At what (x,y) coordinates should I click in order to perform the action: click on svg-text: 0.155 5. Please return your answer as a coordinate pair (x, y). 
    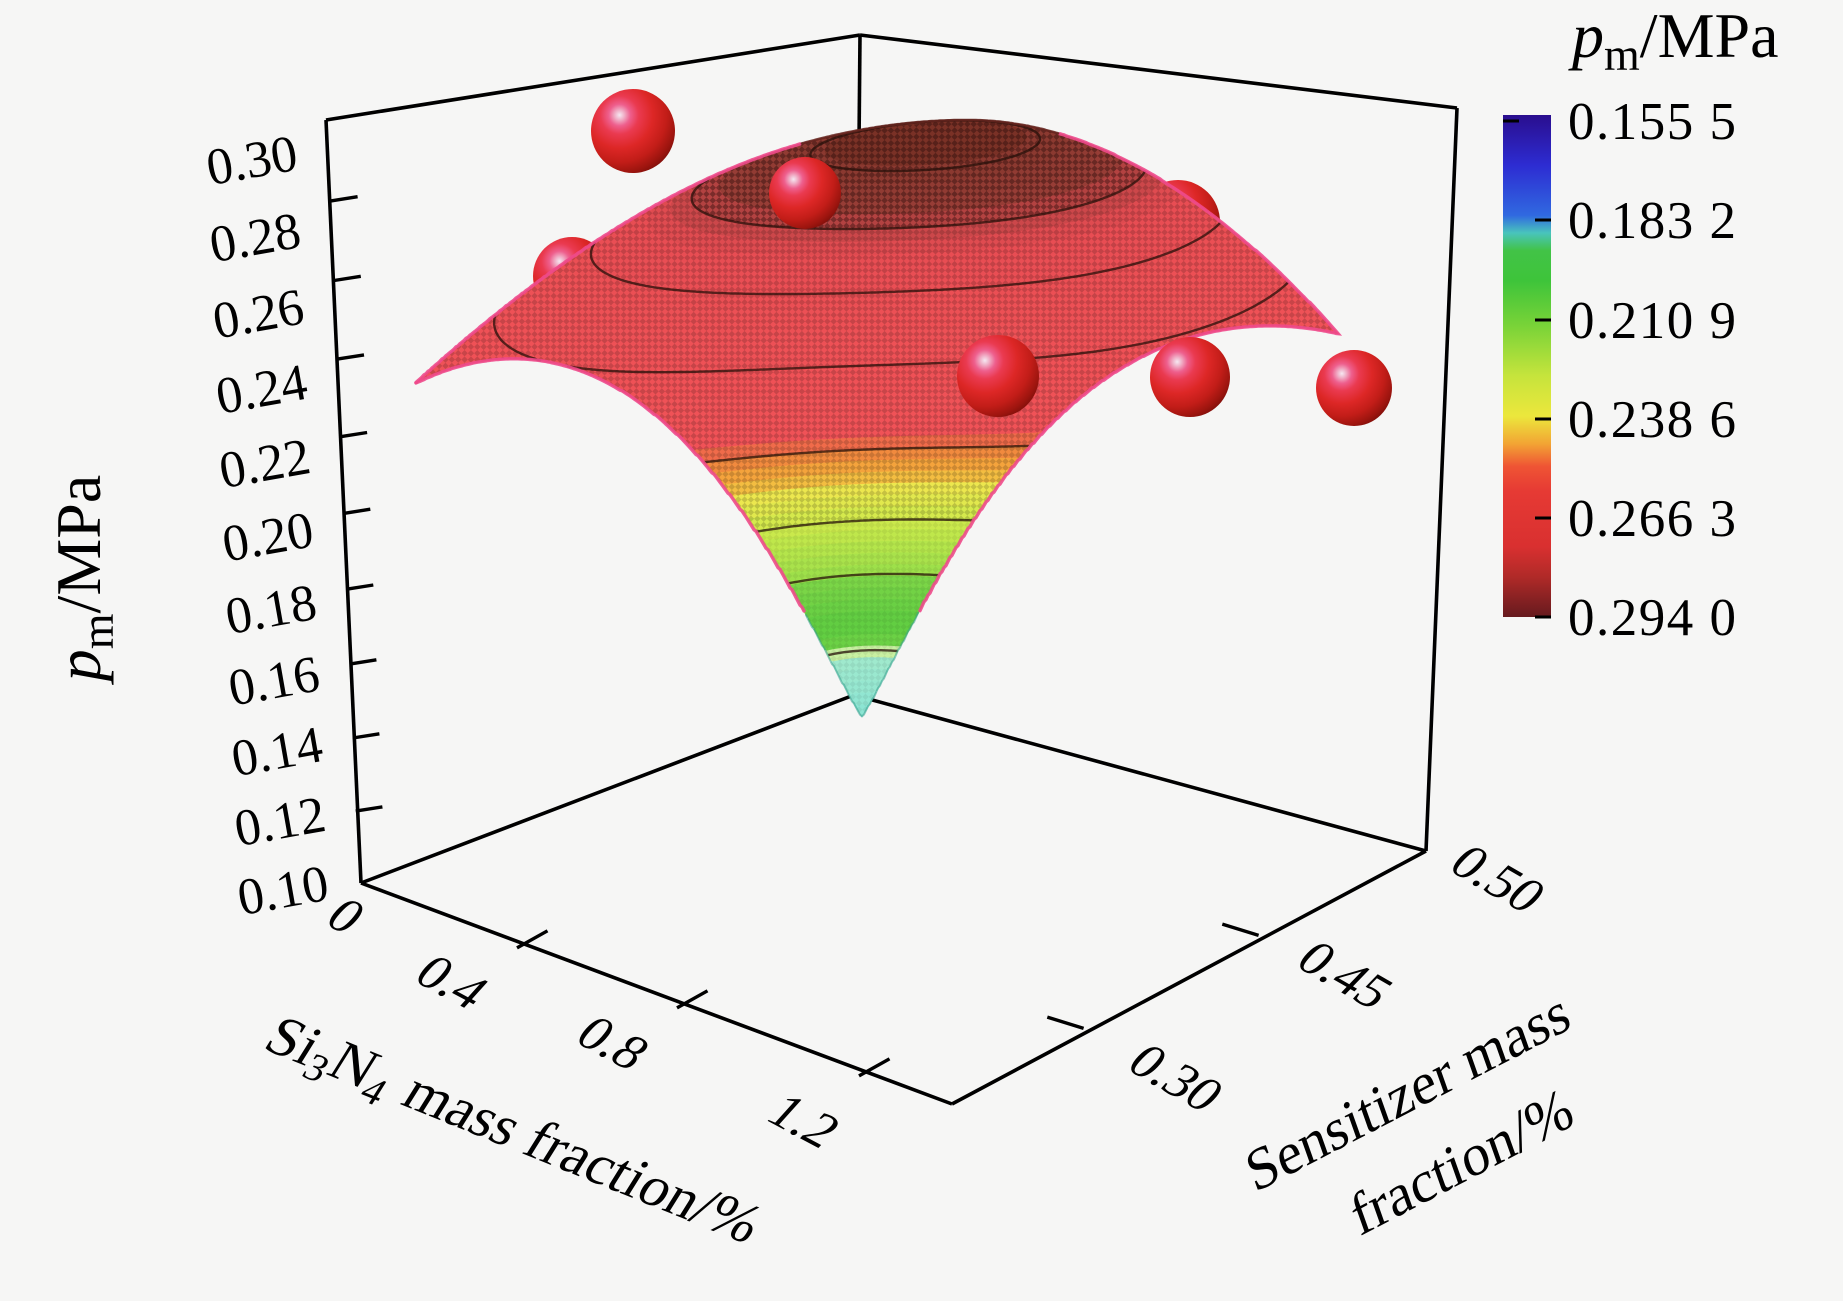
    Looking at the image, I should click on (1653, 122).